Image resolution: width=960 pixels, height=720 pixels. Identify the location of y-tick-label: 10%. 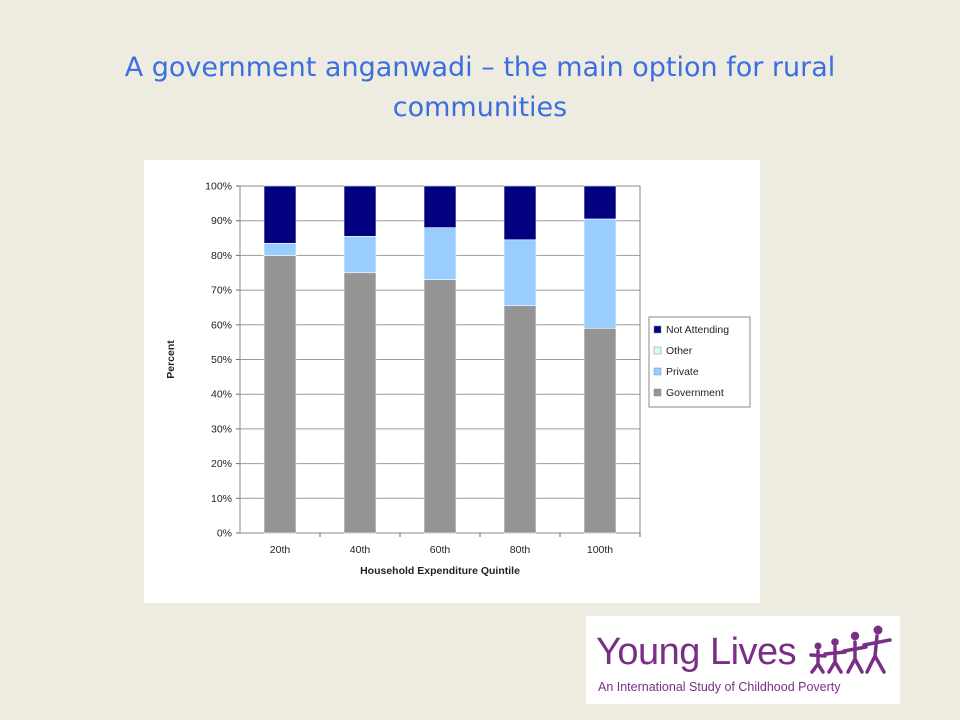
(221, 499).